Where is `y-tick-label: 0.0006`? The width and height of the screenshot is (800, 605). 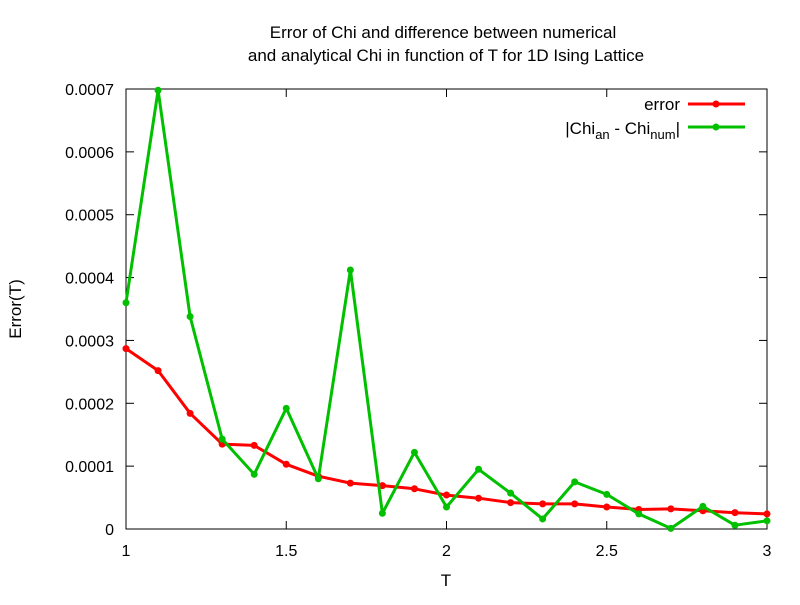
y-tick-label: 0.0006 is located at coordinates (89, 153).